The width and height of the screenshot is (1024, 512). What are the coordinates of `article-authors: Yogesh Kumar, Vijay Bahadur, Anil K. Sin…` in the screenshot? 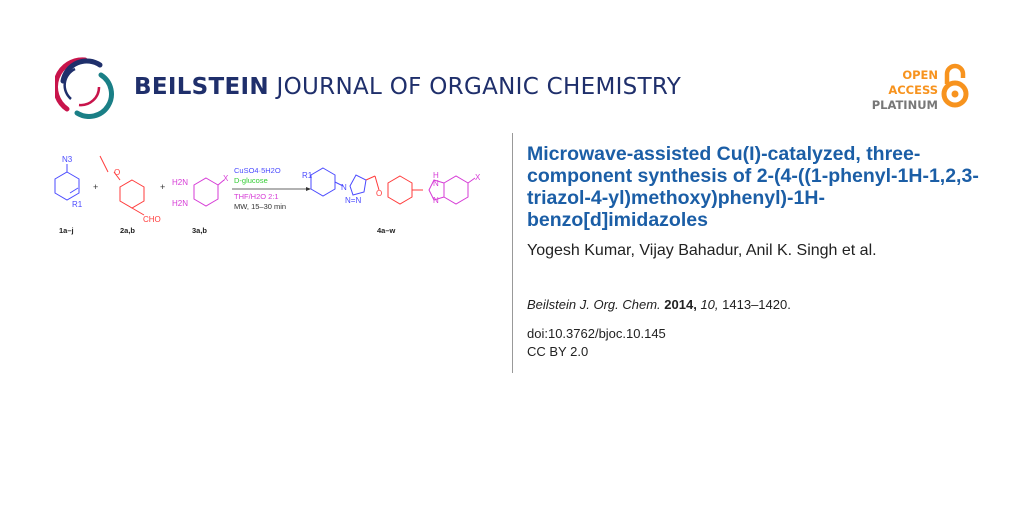 It's located at (702, 250).